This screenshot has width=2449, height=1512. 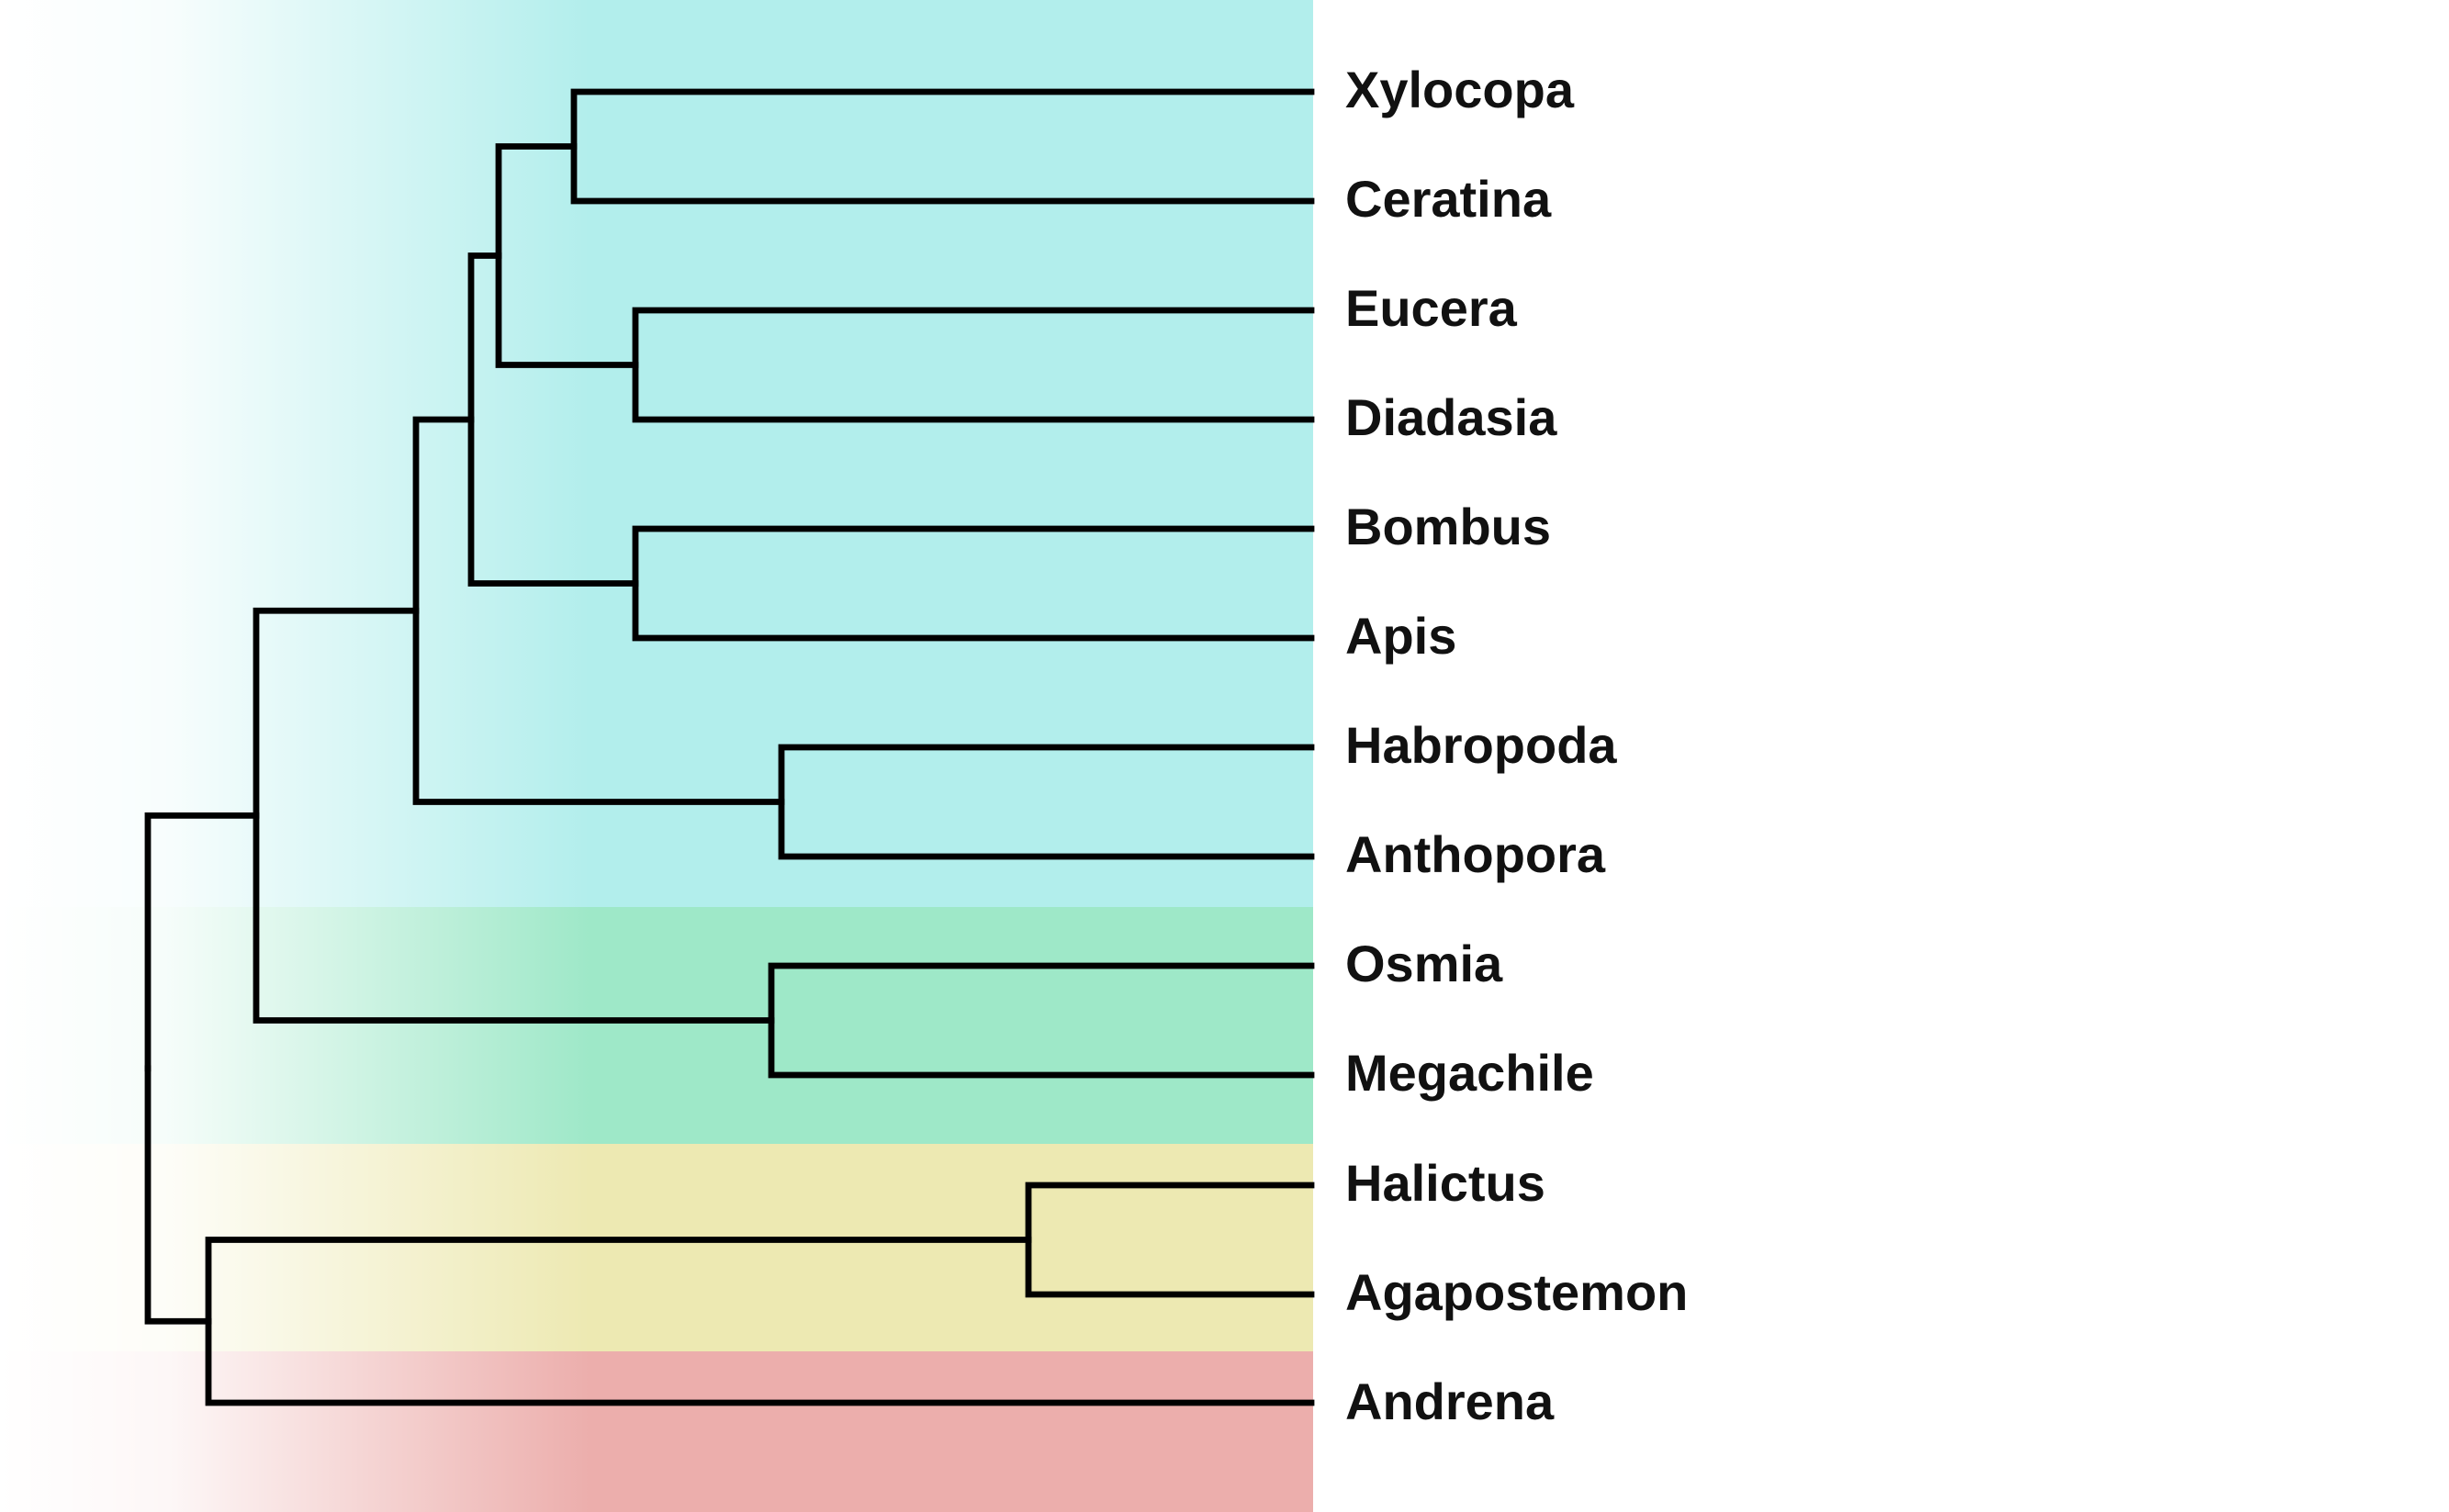 I want to click on tip-label-habropoda: Habropoda, so click(x=1481, y=745).